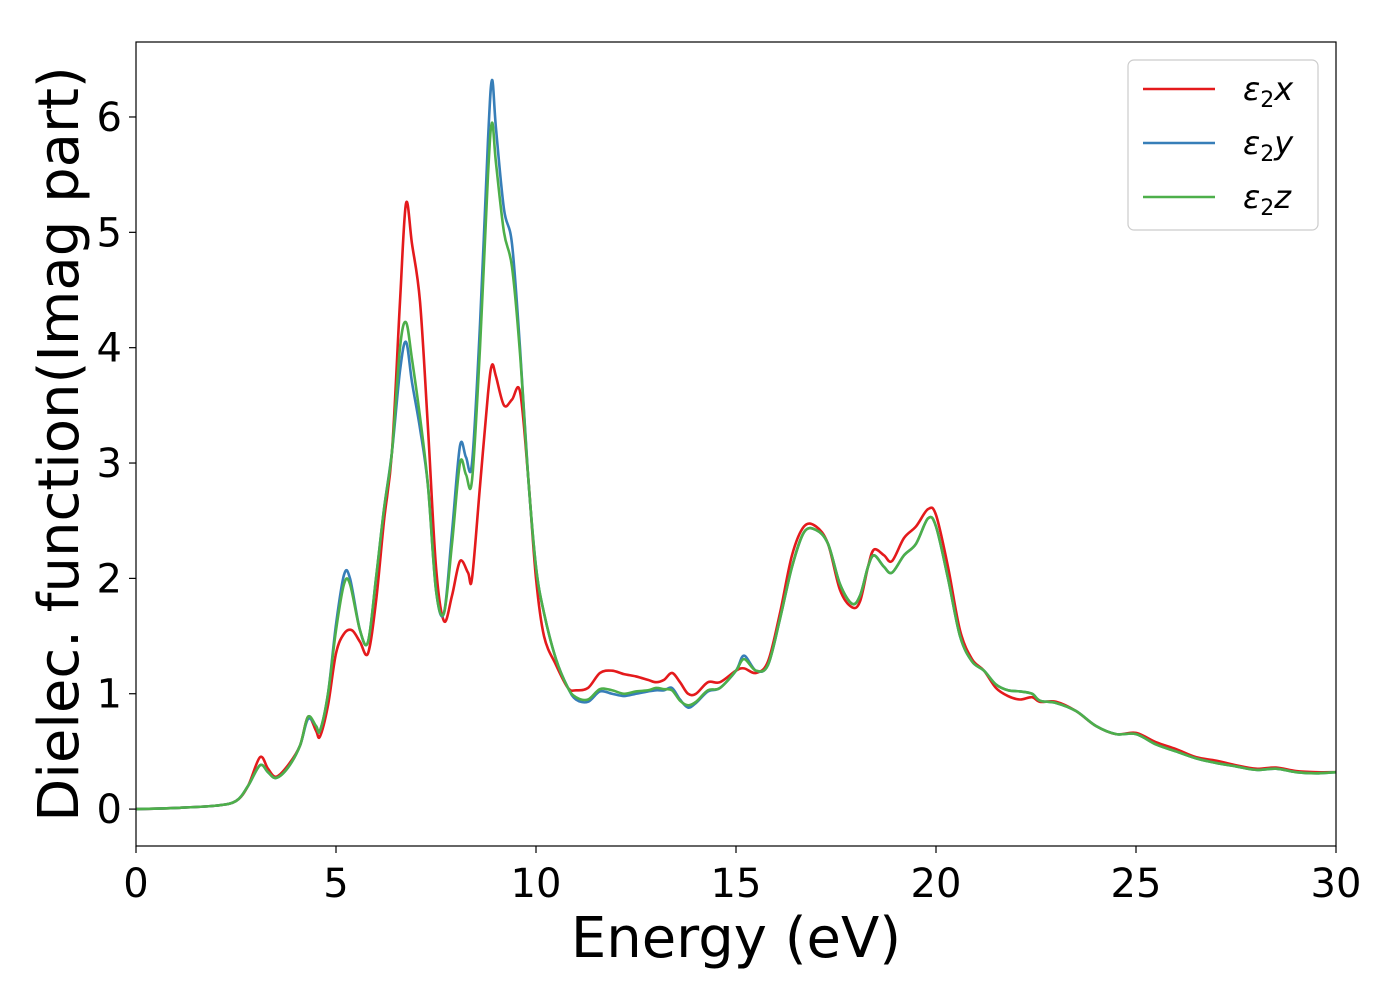 This screenshot has height=1000, width=1400. I want to click on x-tick-label: 0, so click(135, 884).